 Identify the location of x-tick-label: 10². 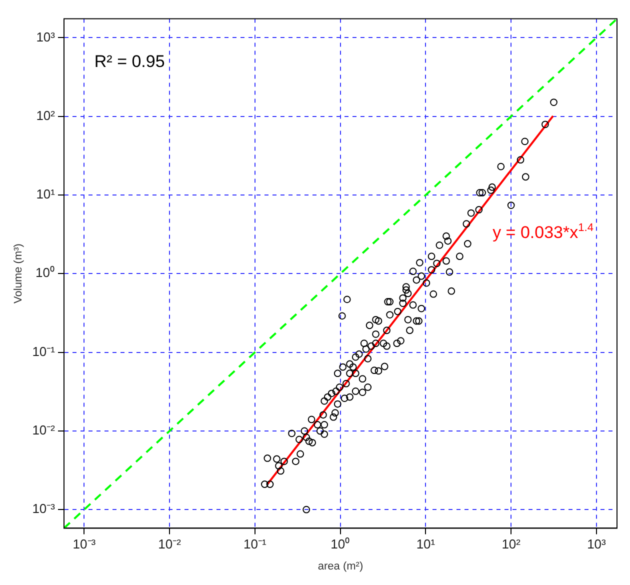
(512, 544).